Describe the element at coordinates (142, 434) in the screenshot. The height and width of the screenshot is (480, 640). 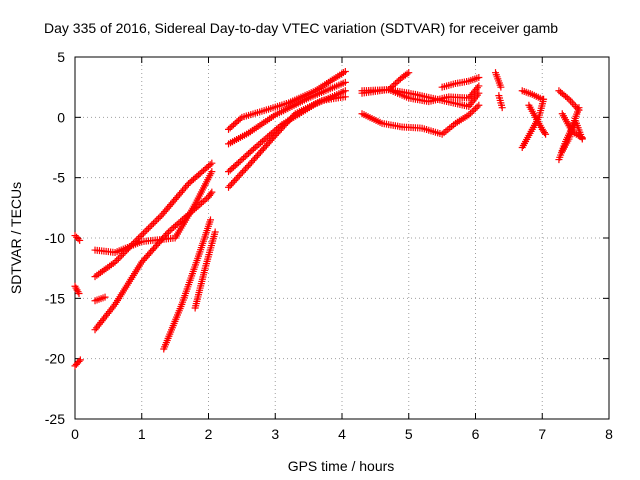
I see `x-tick-label: 1` at that location.